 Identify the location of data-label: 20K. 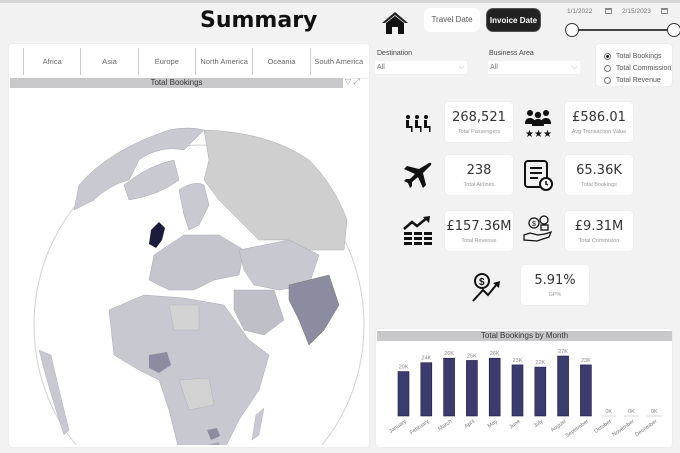
(404, 368).